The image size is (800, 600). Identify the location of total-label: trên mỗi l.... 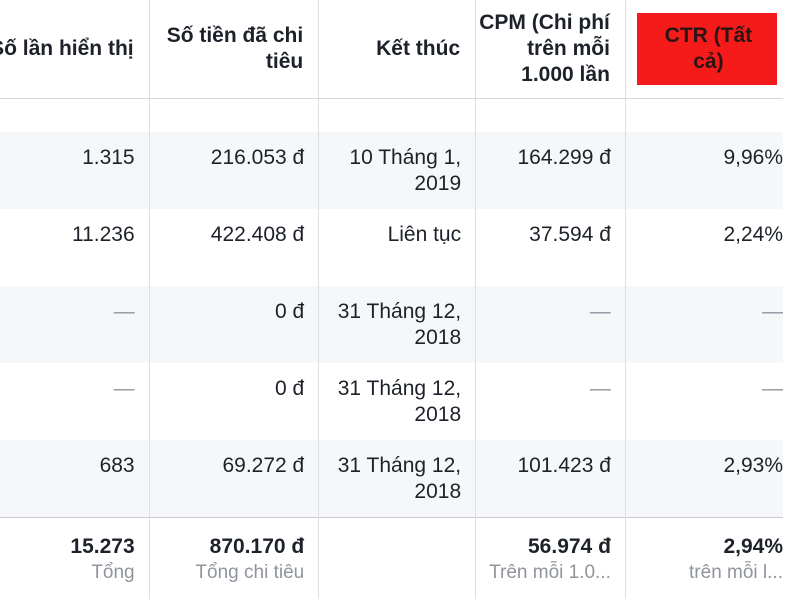
(736, 572).